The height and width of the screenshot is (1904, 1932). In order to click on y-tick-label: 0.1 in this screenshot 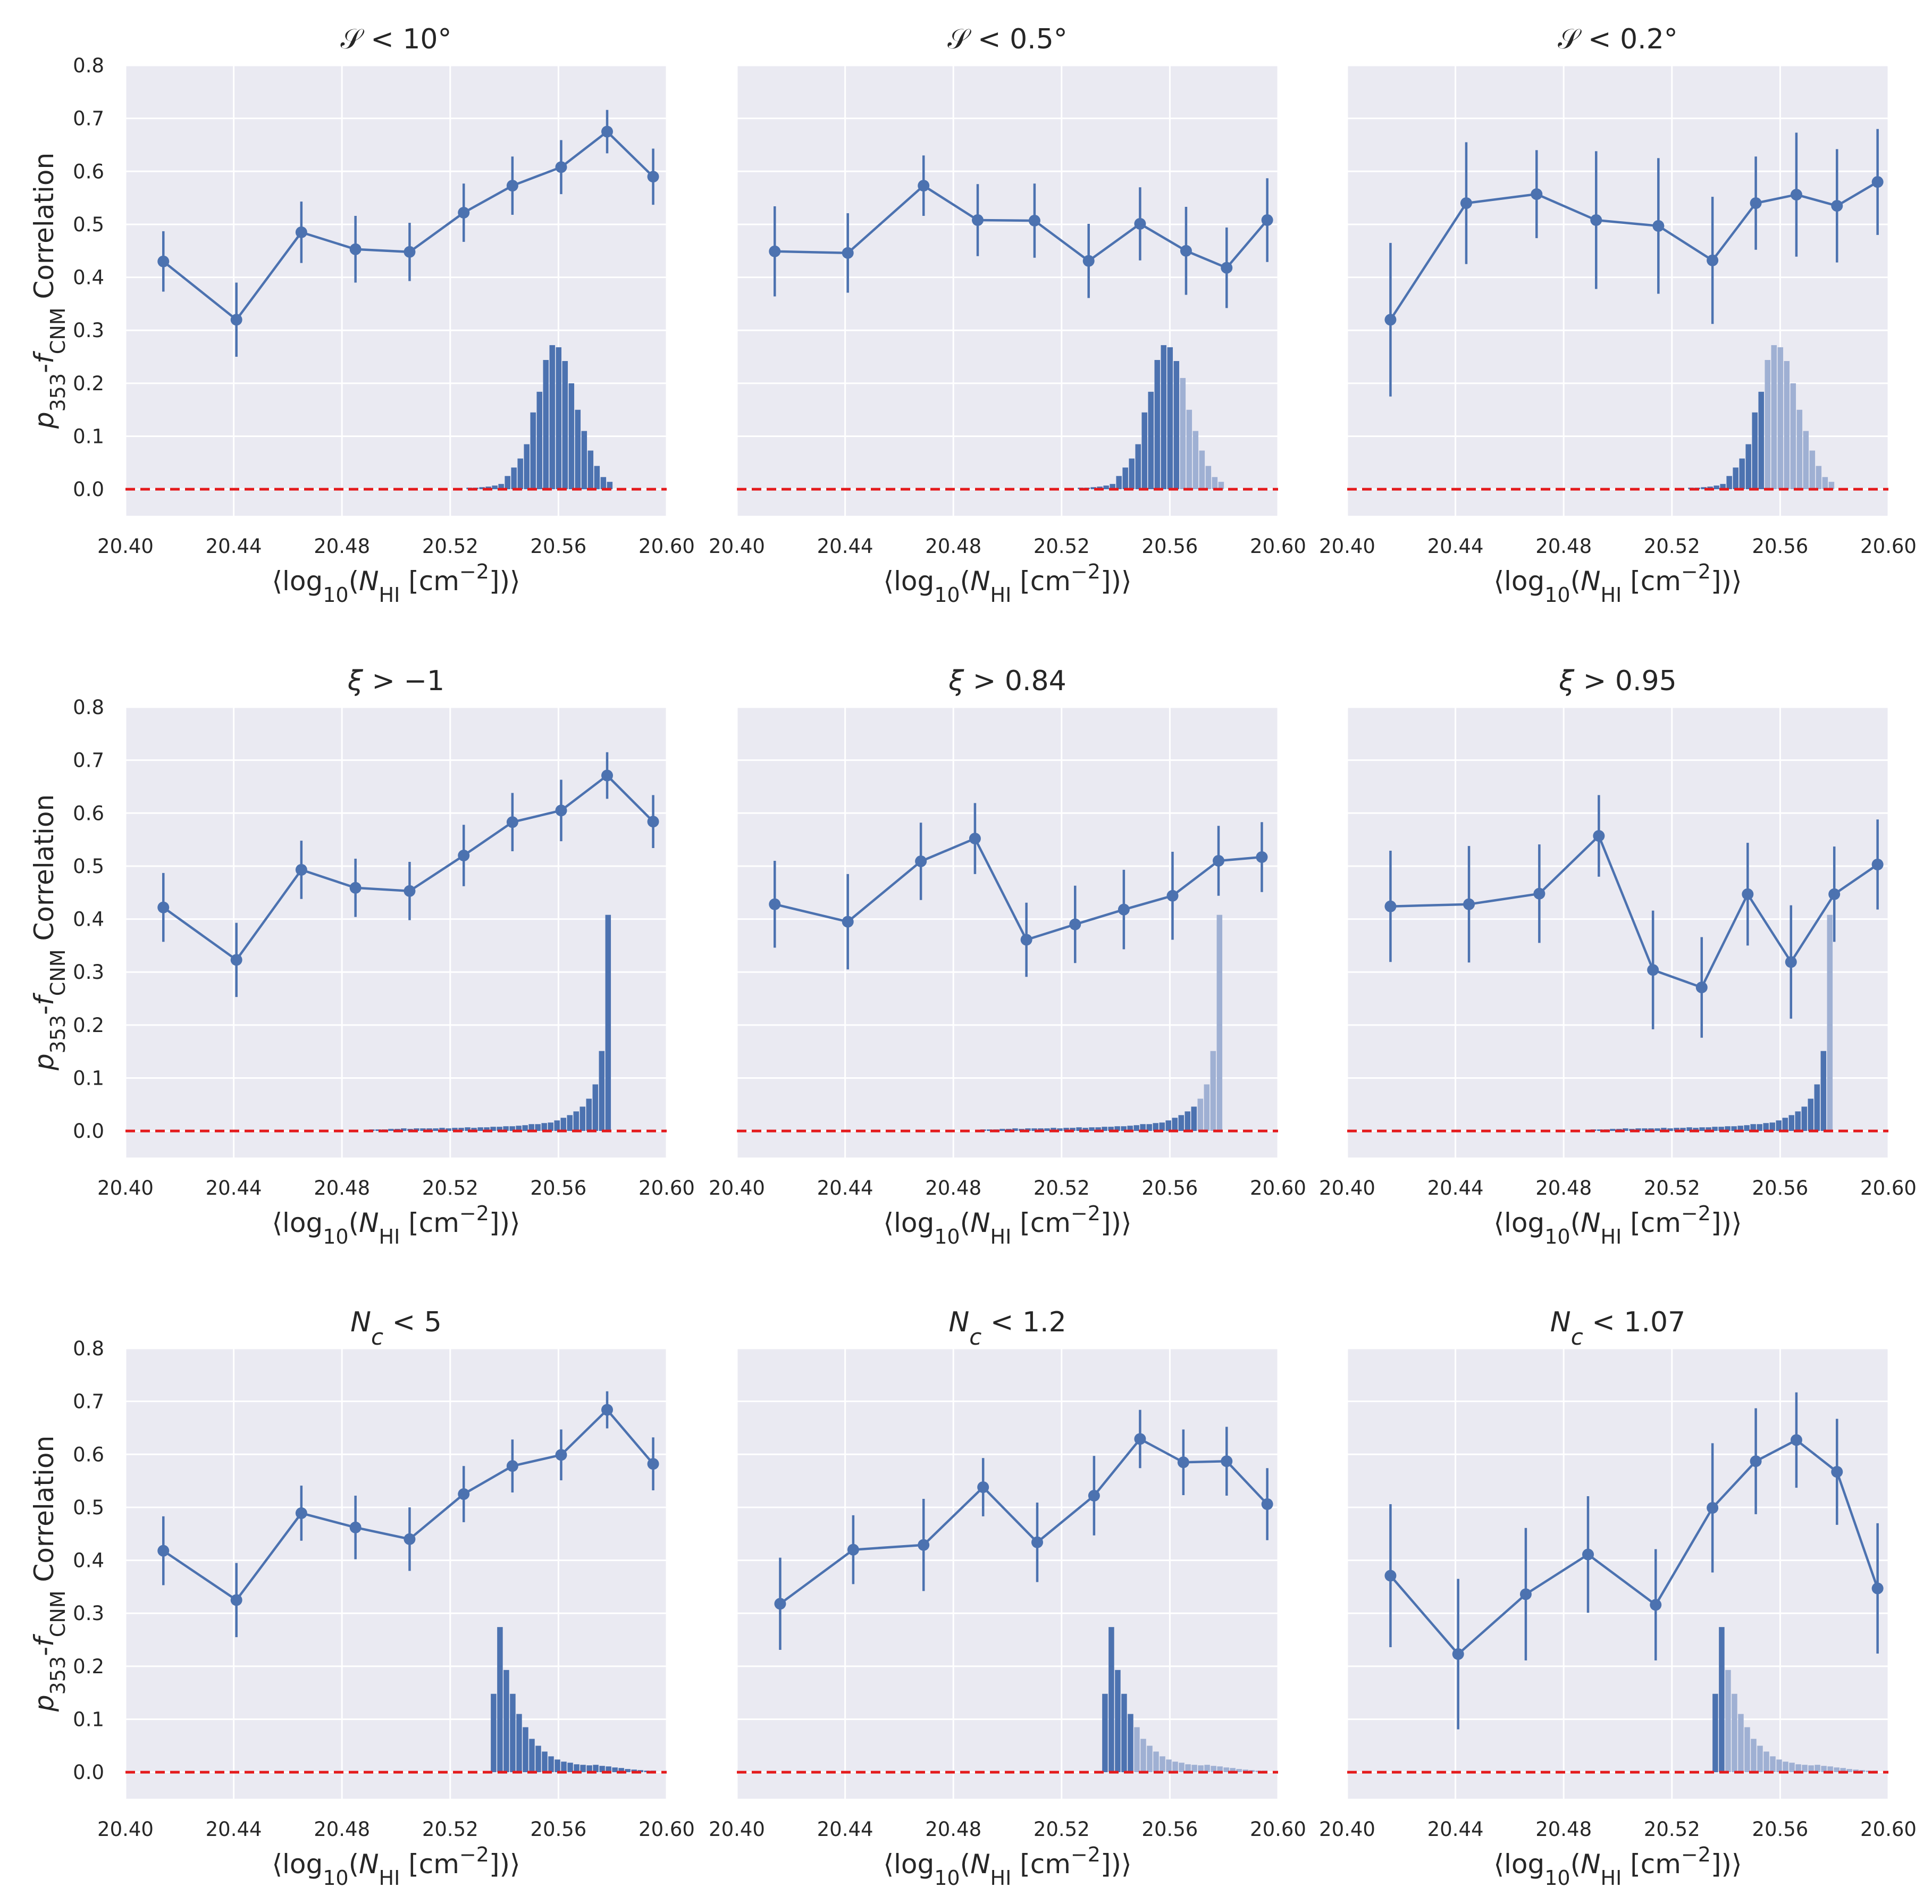, I will do `click(88, 436)`.